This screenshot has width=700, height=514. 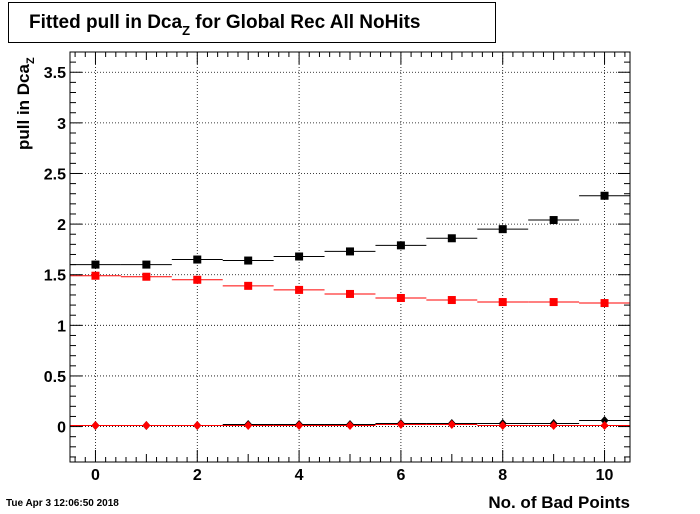 What do you see at coordinates (31, 61) in the screenshot?
I see `ylabel-subscript: Z` at bounding box center [31, 61].